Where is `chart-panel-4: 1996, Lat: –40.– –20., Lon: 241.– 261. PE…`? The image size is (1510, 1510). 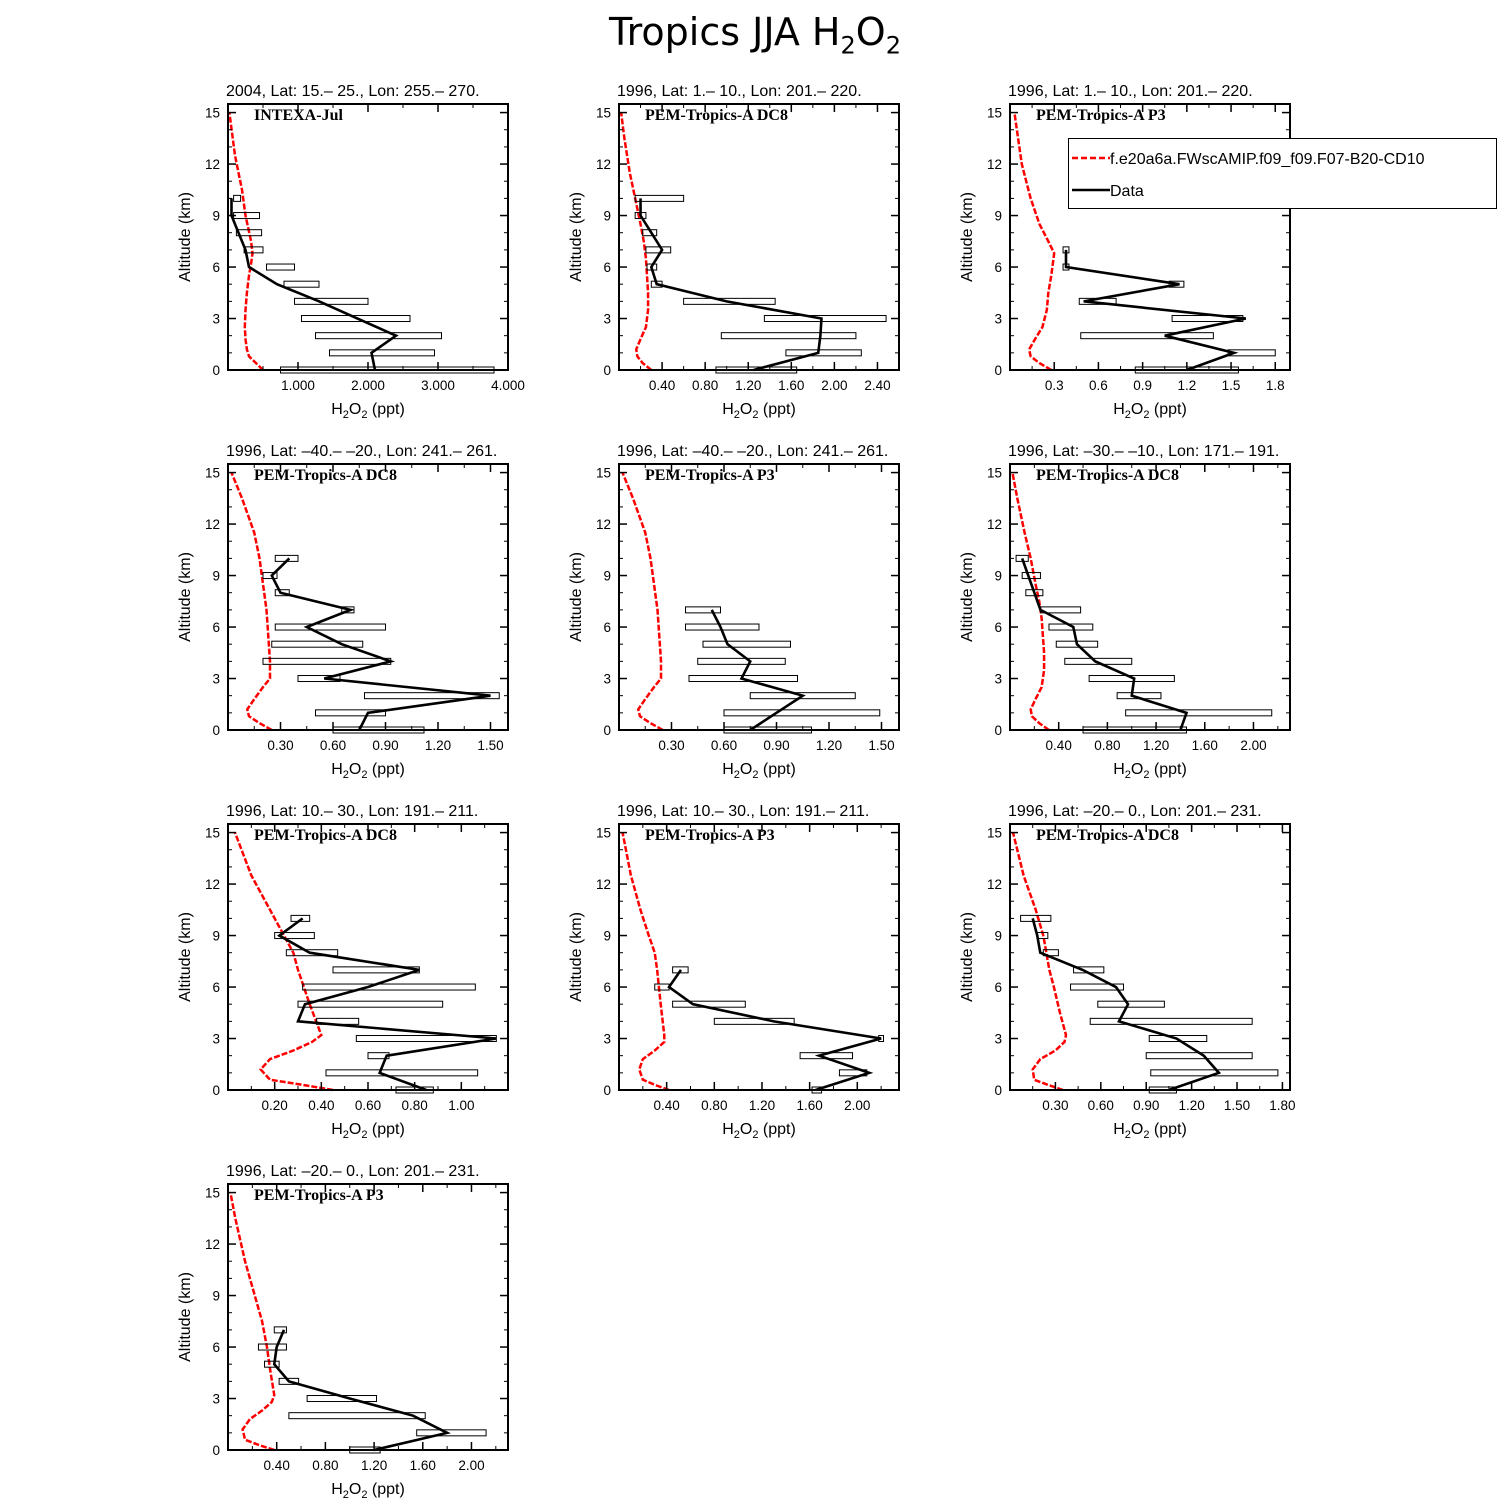 chart-panel-4: 1996, Lat: –40.– –20., Lon: 241.– 261. PE… is located at coordinates (343, 612).